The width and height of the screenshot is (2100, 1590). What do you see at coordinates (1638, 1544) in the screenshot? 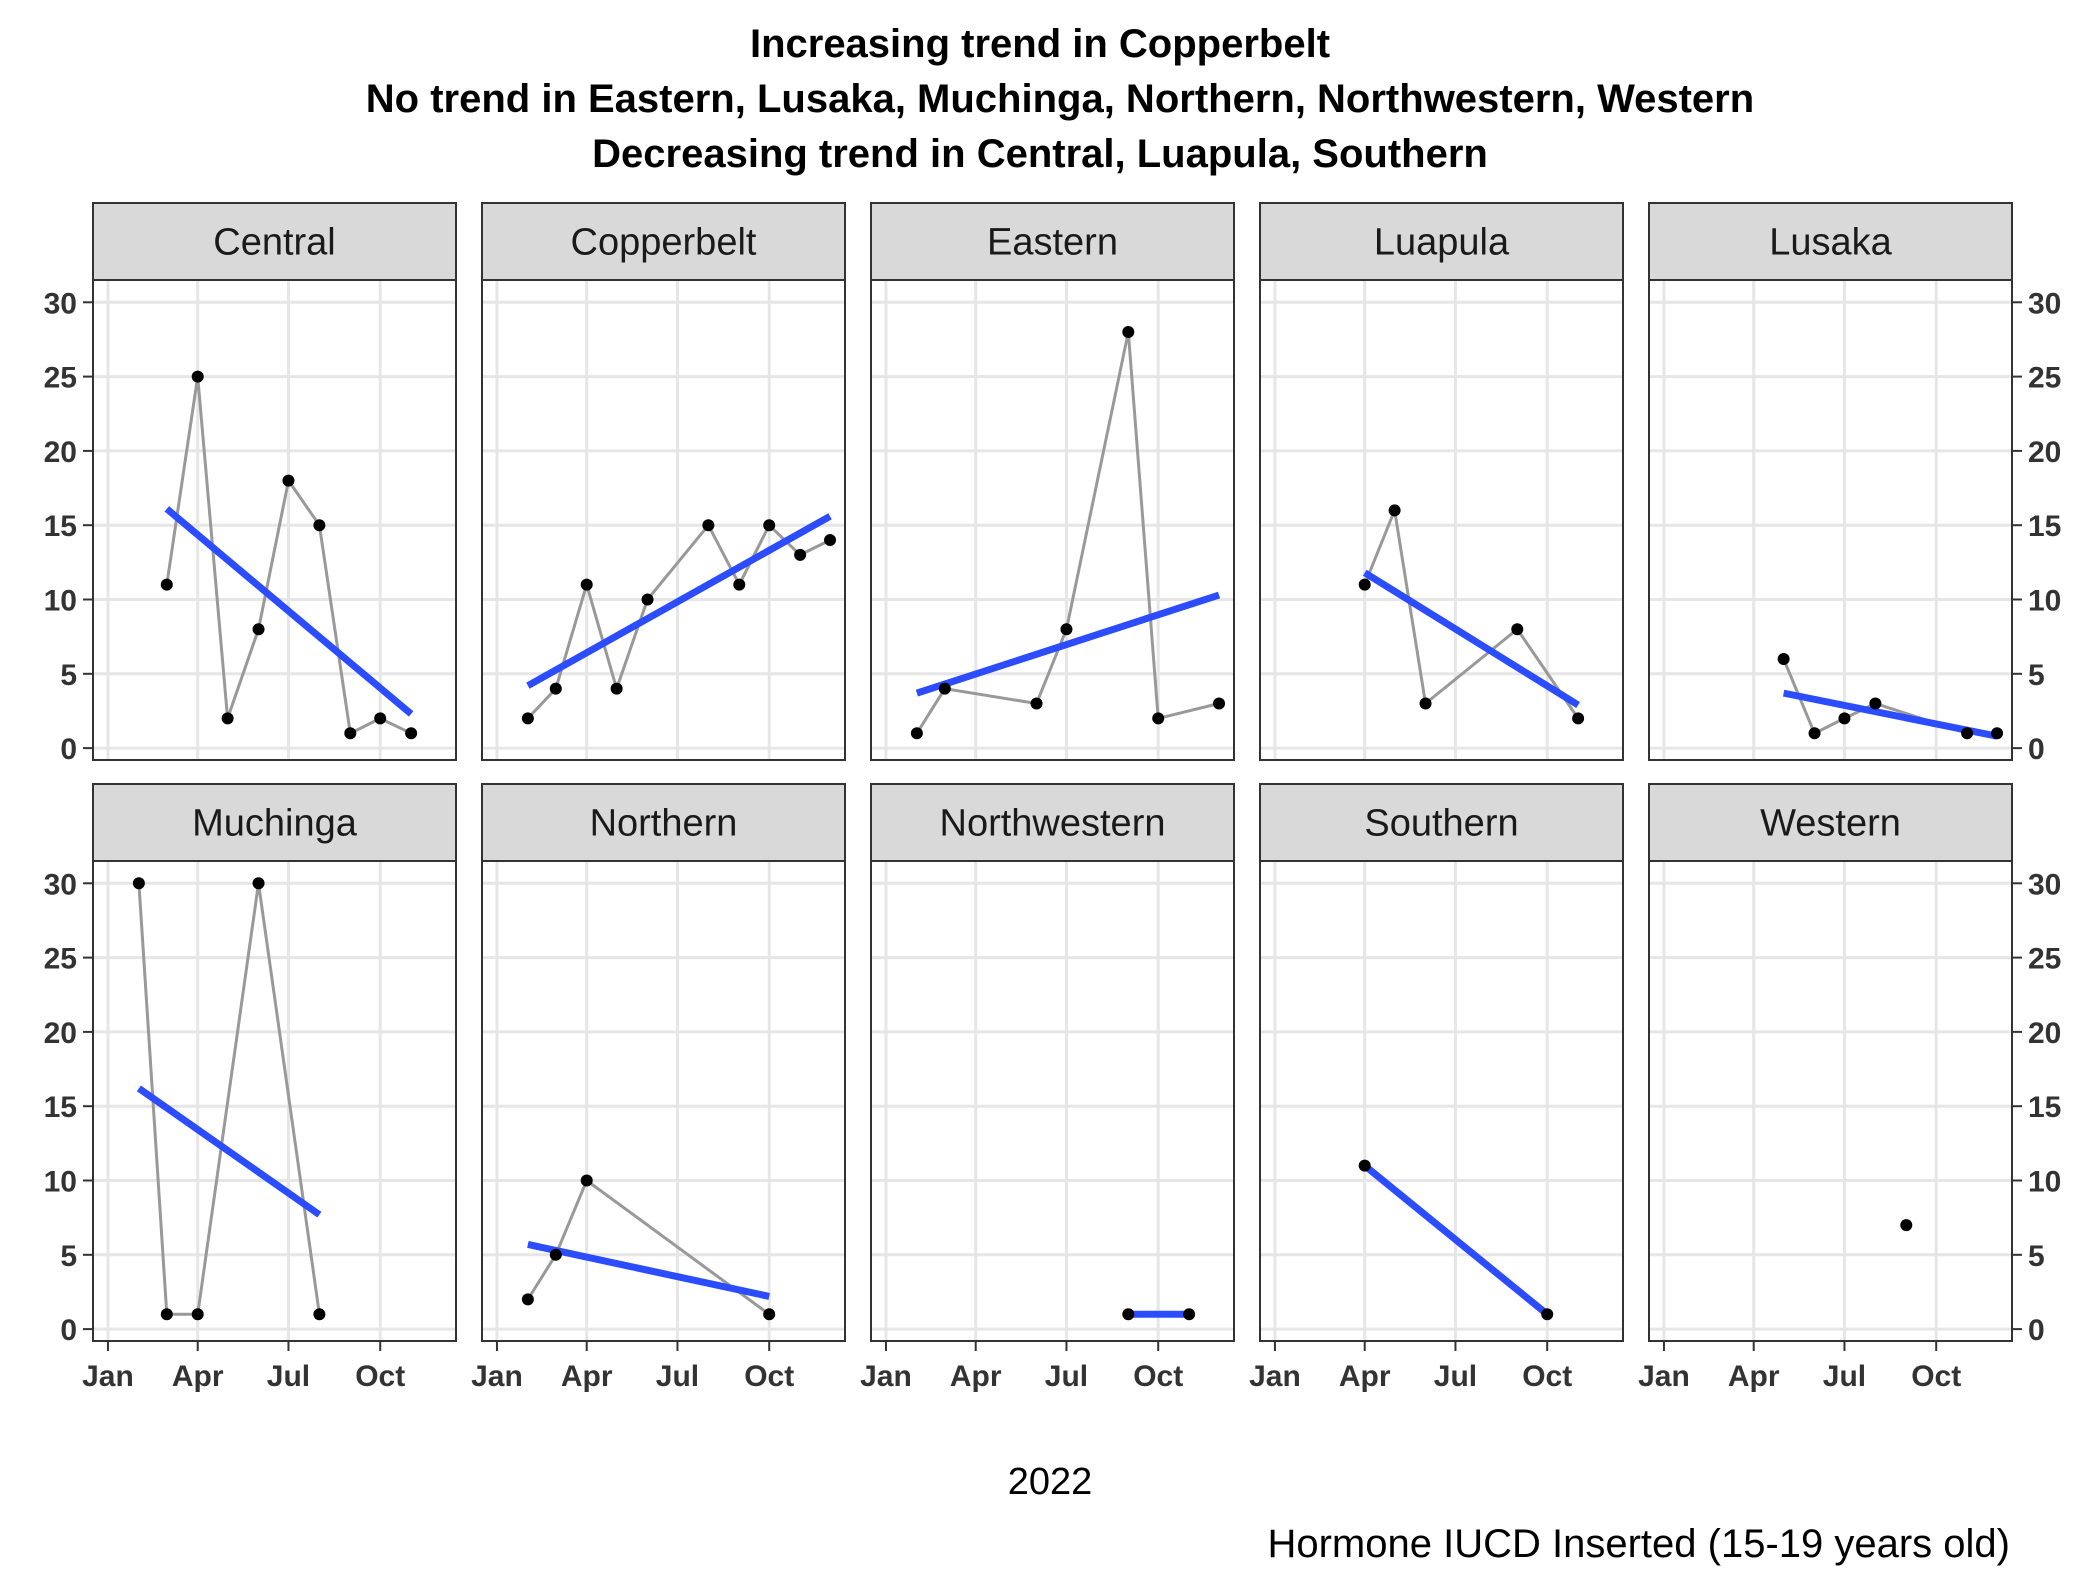
I see `chart-caption: Hormone IUCD Inserted (15-19 years old)` at bounding box center [1638, 1544].